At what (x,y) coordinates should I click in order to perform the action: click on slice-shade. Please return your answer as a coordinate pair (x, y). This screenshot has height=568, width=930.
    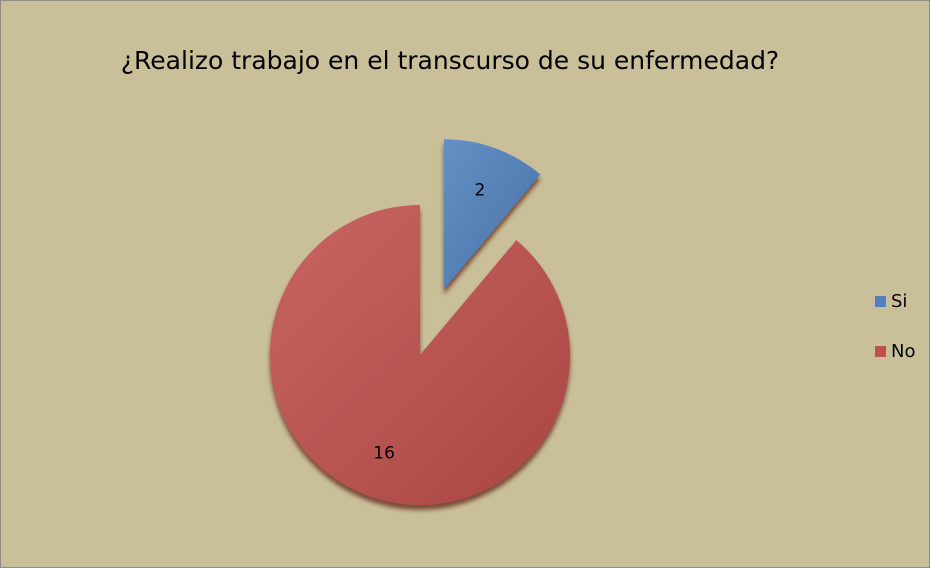
    Looking at the image, I should click on (492, 214).